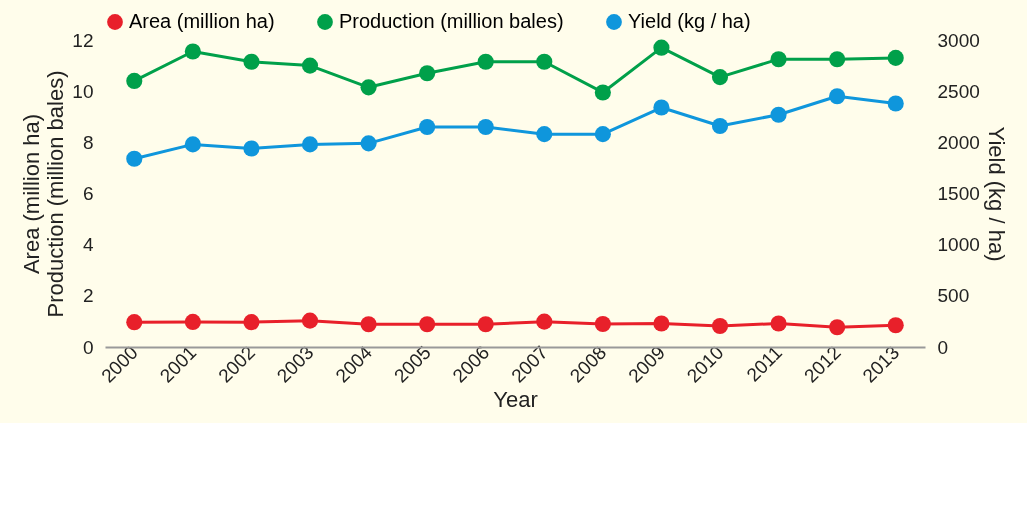  I want to click on y-tick-label: 0, so click(88, 347).